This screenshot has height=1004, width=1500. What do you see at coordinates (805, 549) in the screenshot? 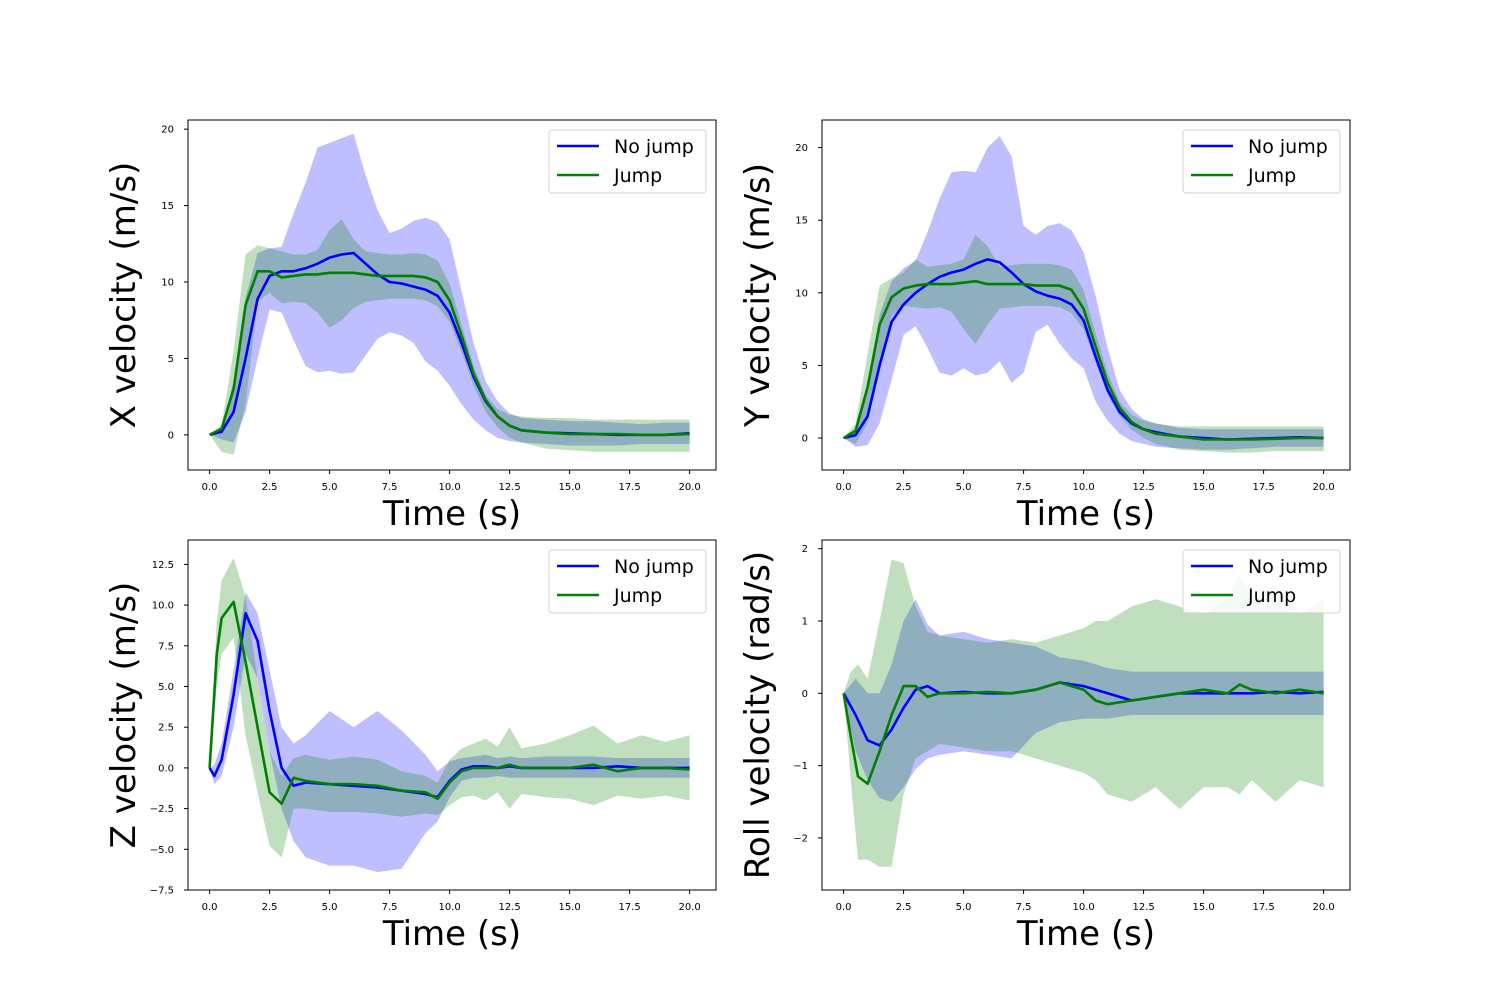
I see `y-tick-label: 2` at bounding box center [805, 549].